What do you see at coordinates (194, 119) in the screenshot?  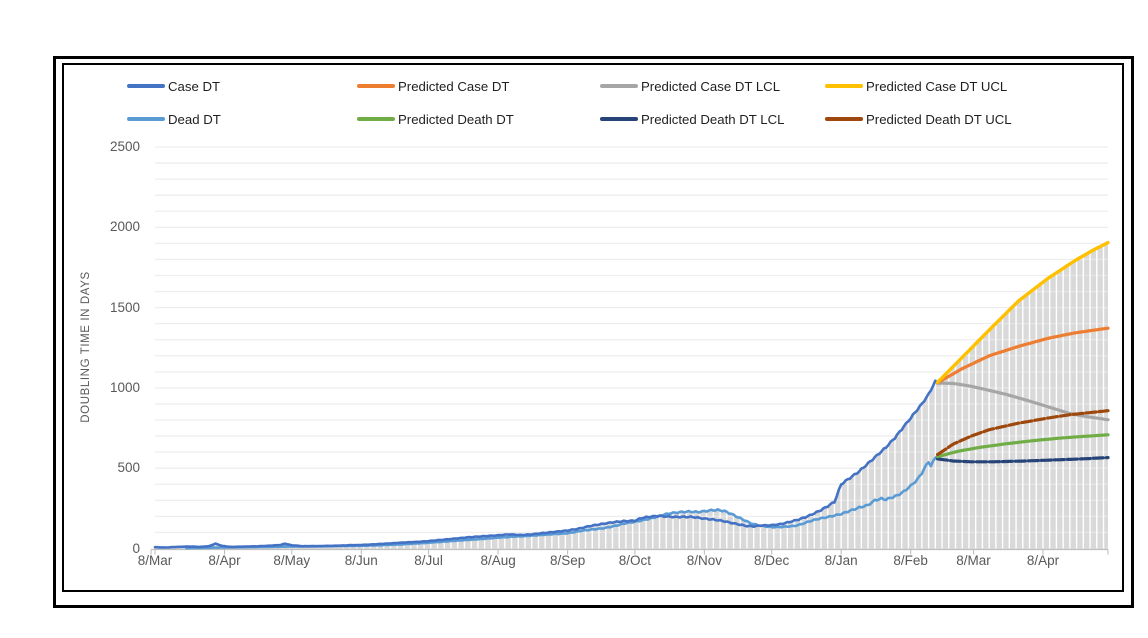 I see `legend-label: Dead DT` at bounding box center [194, 119].